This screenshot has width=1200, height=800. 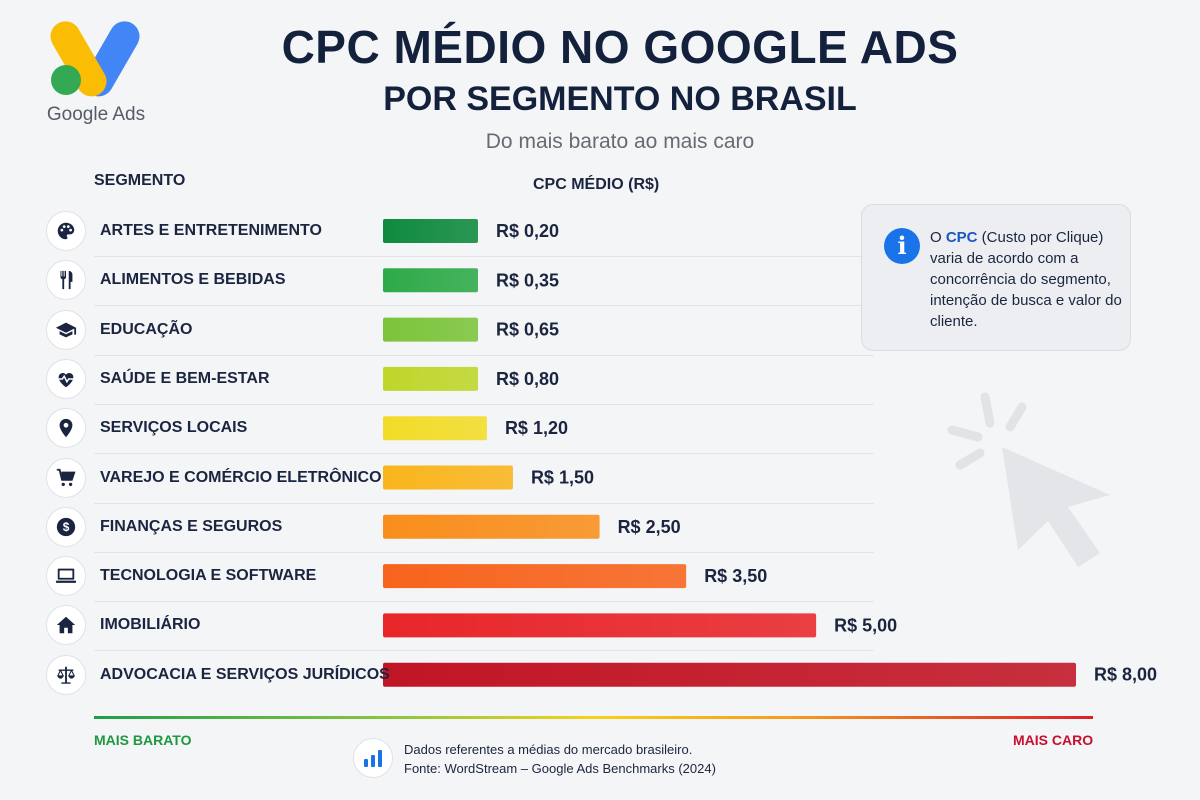 I want to click on column-header-segment: SEGMENTO, so click(x=140, y=180).